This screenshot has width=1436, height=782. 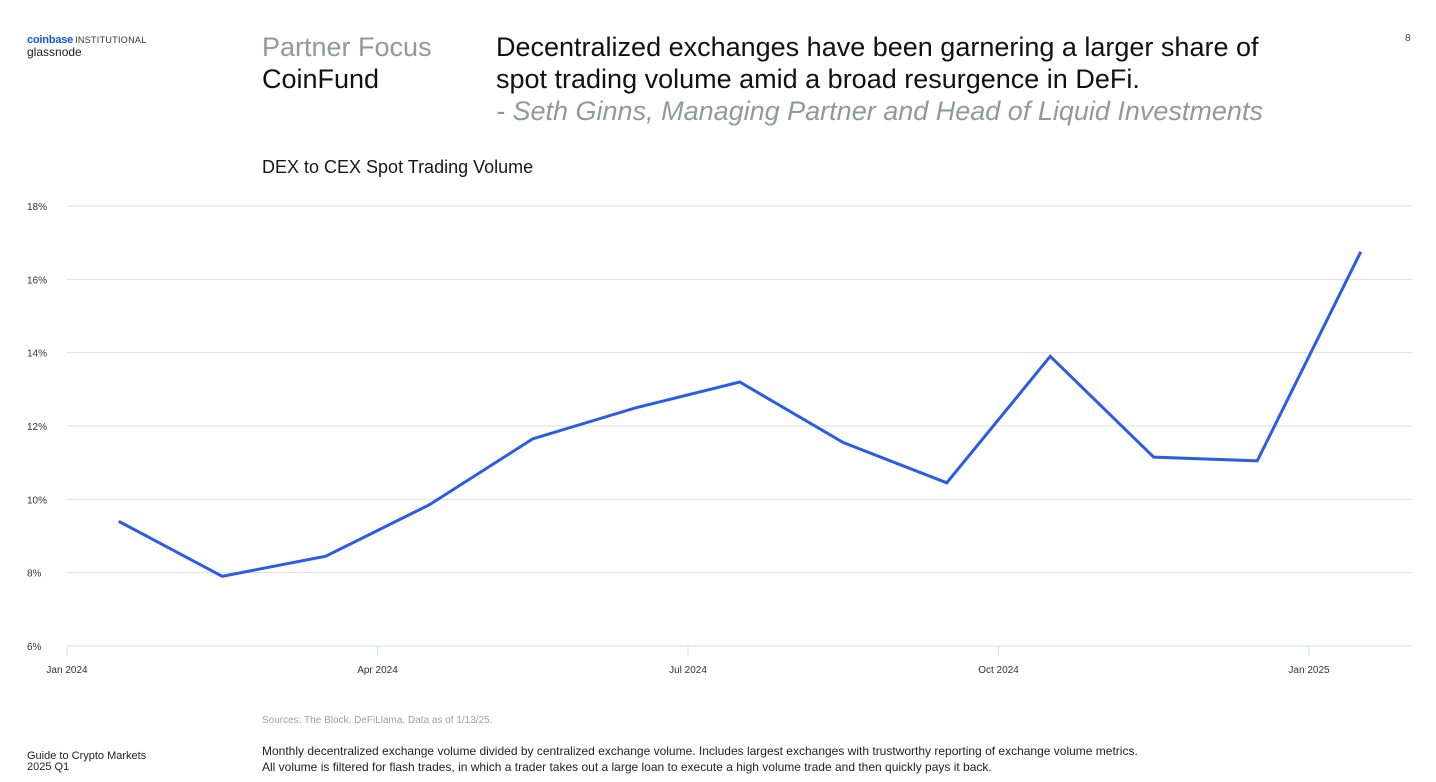 I want to click on x-tick-label: Jan 2024, so click(x=67, y=670).